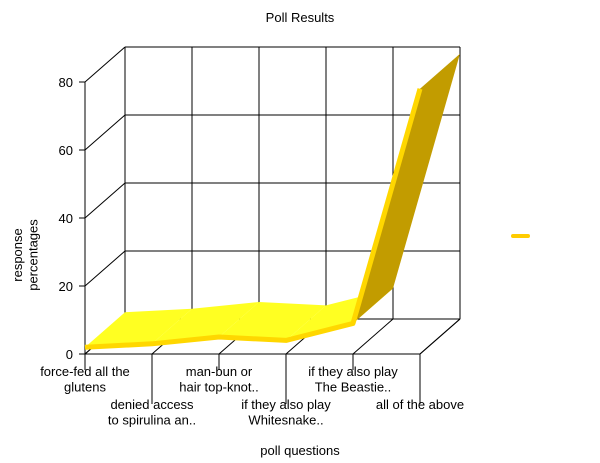 This screenshot has height=463, width=600. What do you see at coordinates (66, 82) in the screenshot?
I see `y-tick-label: 80` at bounding box center [66, 82].